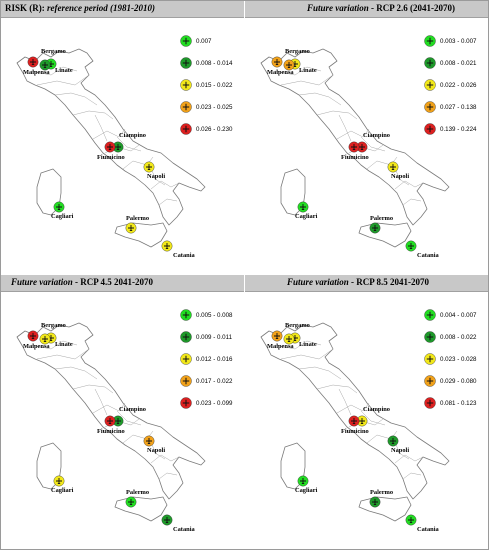 The height and width of the screenshot is (550, 489). I want to click on legend-entry: 0.008 - 0.021, so click(450, 63).